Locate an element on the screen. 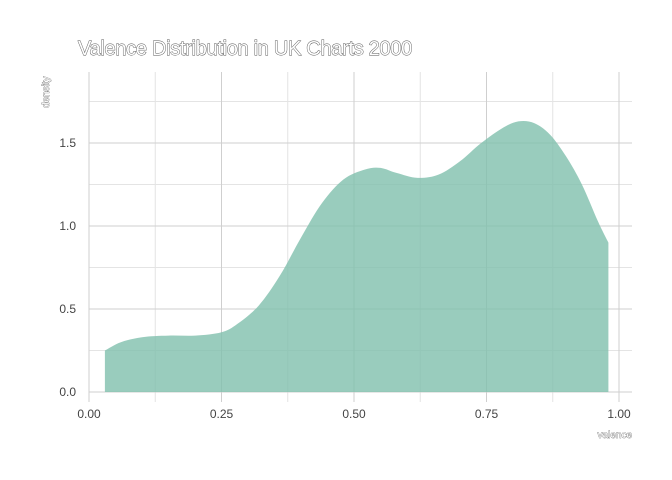  x-tick-label: 0.00 is located at coordinates (89, 414).